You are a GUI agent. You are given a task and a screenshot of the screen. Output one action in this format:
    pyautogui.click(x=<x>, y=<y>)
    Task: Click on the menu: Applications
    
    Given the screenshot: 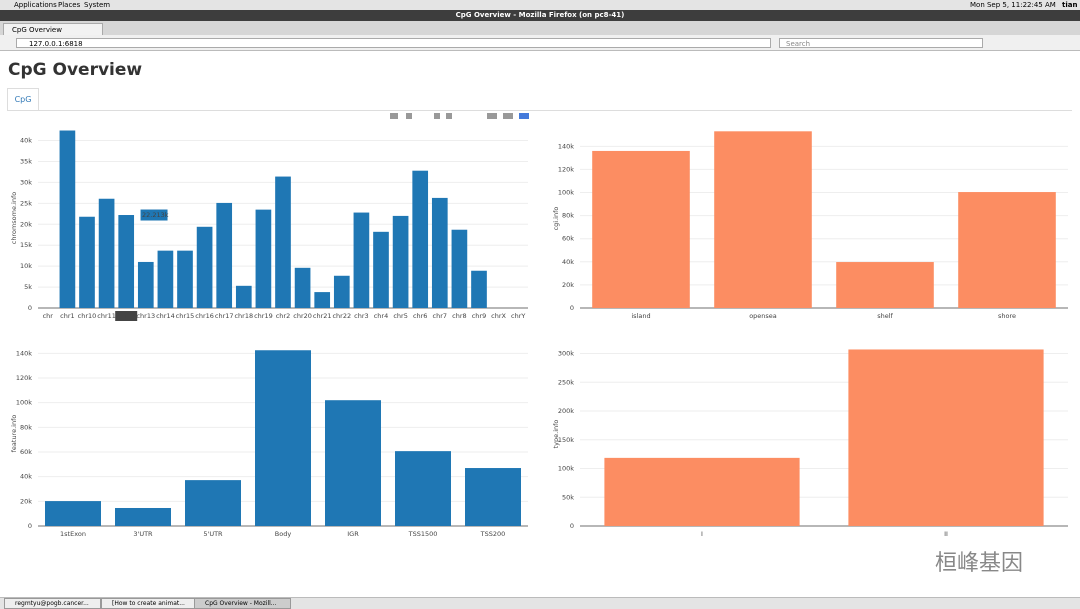 What is the action you would take?
    pyautogui.click(x=35, y=5)
    